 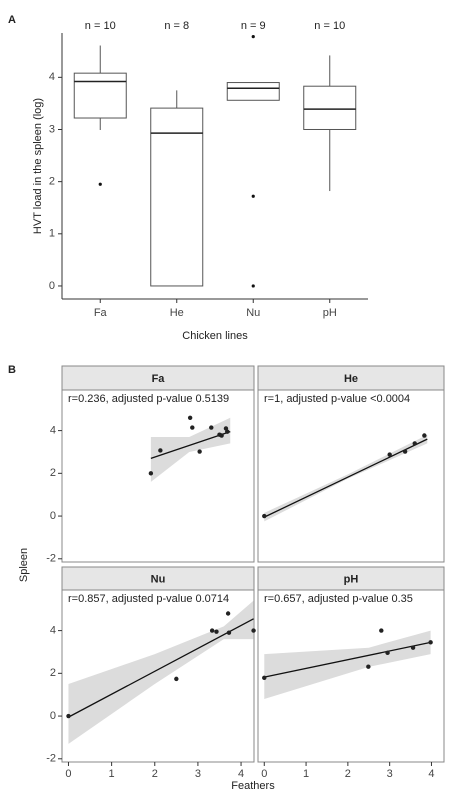 What do you see at coordinates (177, 313) in the screenshot?
I see `x-tick-label: He` at bounding box center [177, 313].